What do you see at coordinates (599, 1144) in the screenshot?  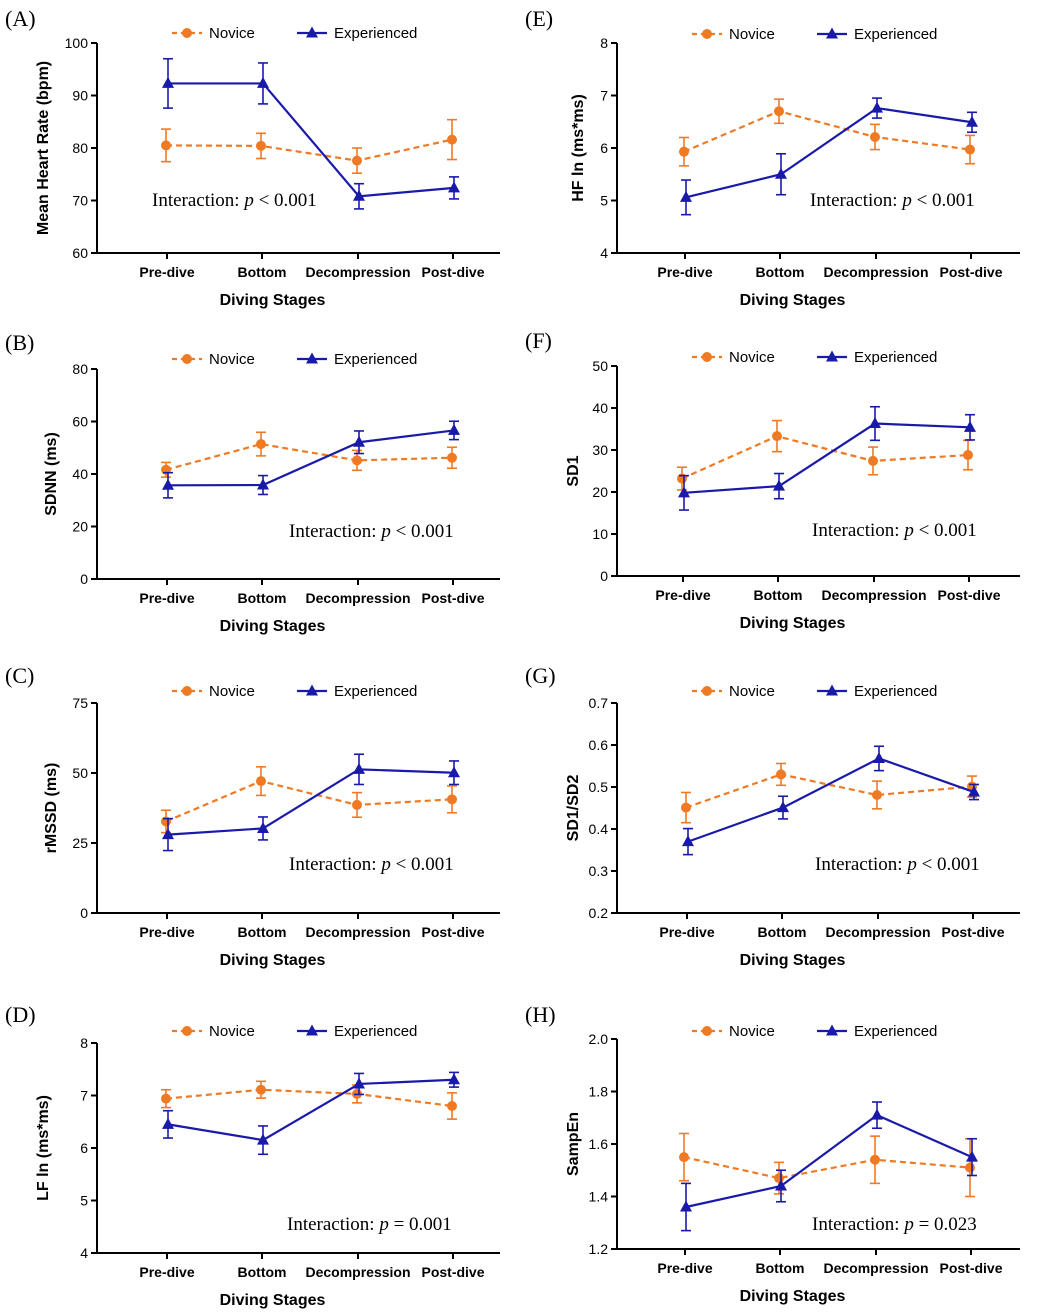 I see `y-tick-label: 1.6` at bounding box center [599, 1144].